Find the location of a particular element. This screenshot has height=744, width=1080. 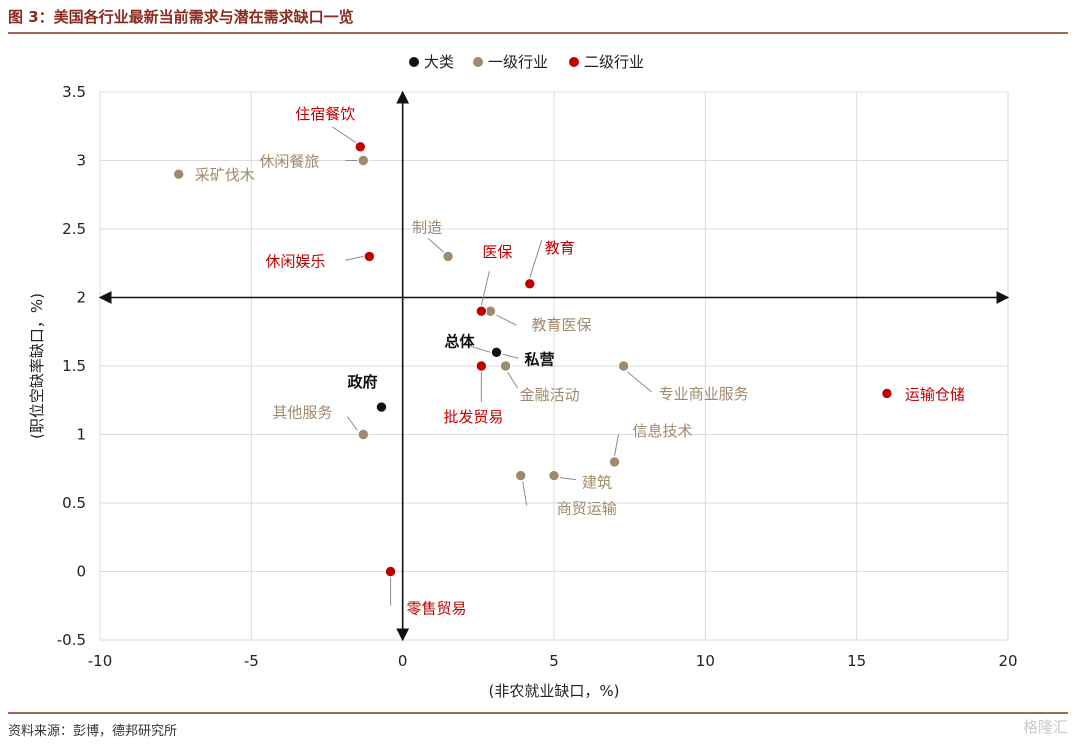

y-tick-label: 2.5 is located at coordinates (74, 229).